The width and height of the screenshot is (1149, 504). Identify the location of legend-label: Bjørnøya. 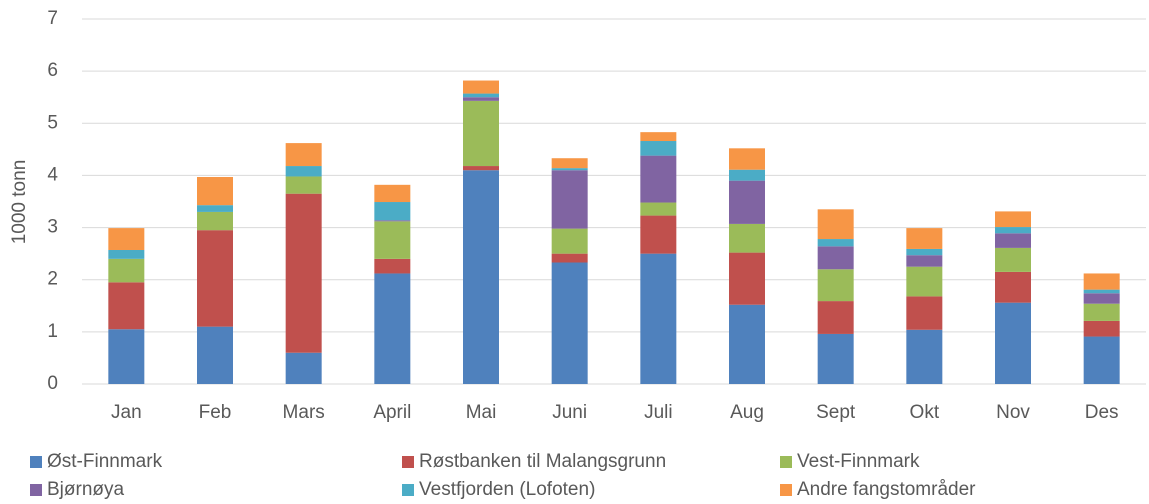
(86, 489).